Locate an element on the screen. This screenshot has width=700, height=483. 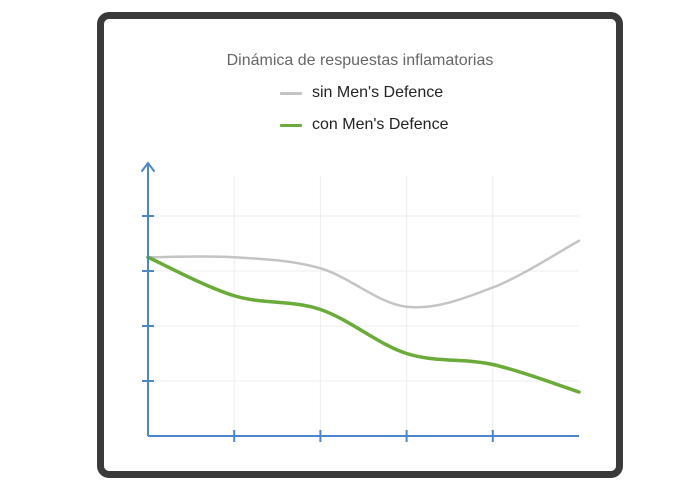
legend-swatch-con is located at coordinates (291, 125).